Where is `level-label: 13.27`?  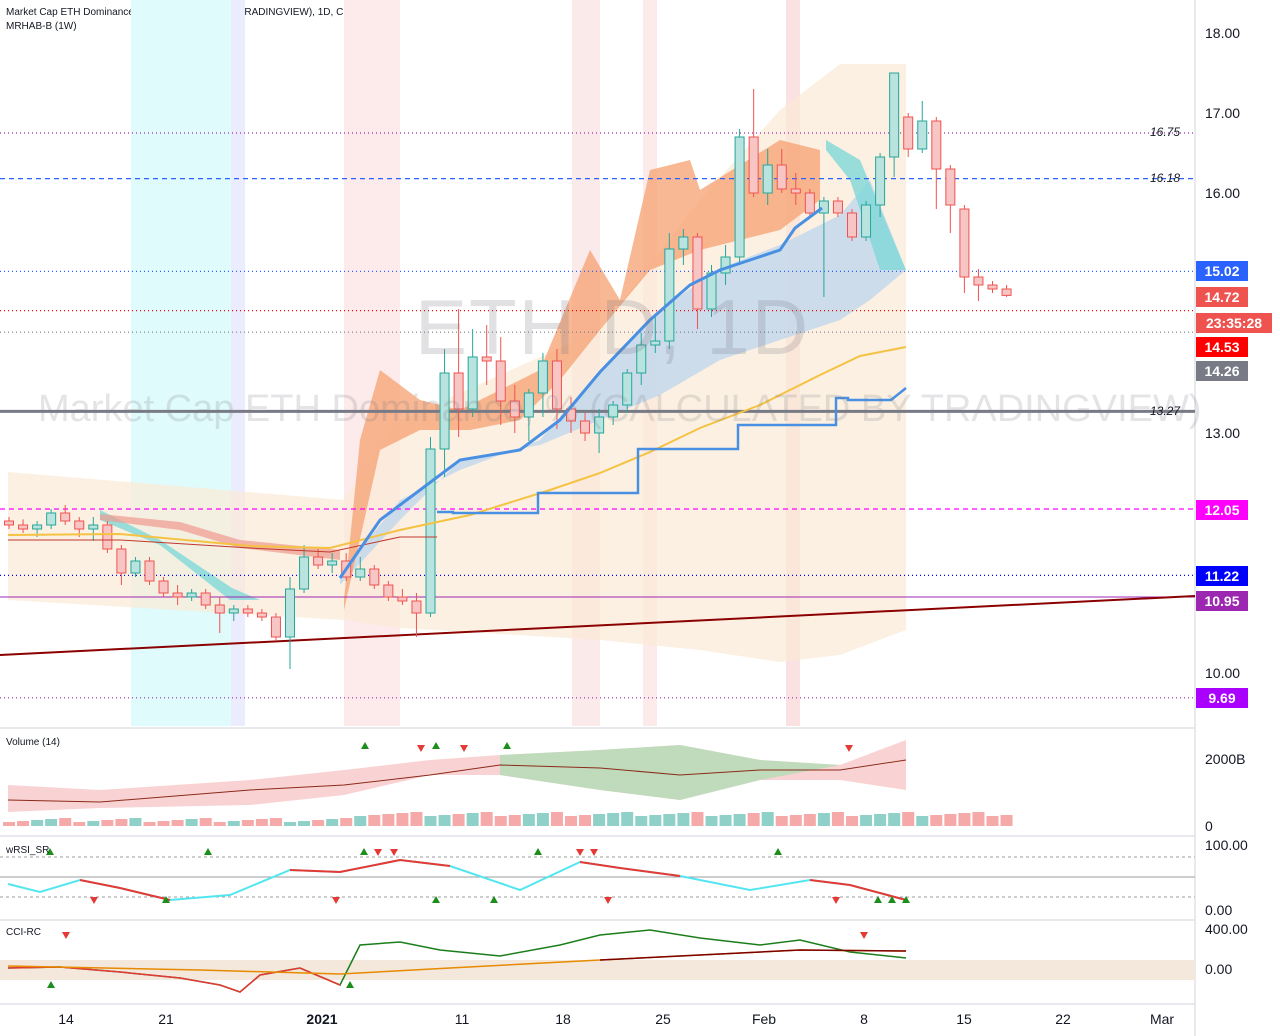 level-label: 13.27 is located at coordinates (1165, 411).